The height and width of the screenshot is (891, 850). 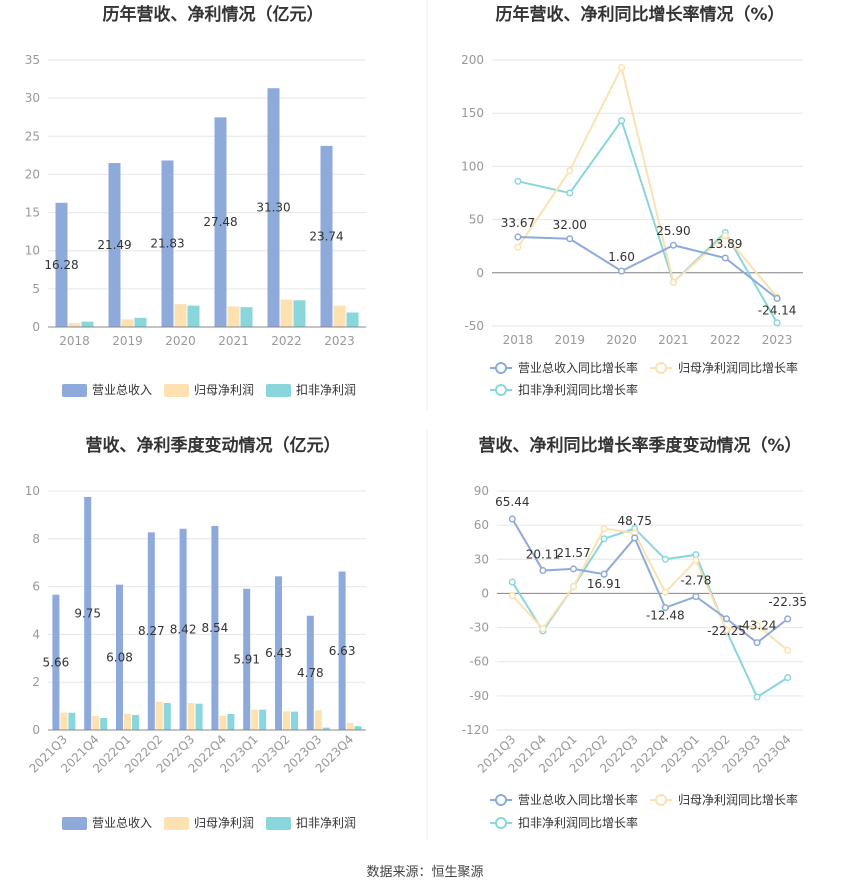 I want to click on line-data-label: 13.89, so click(x=725, y=244).